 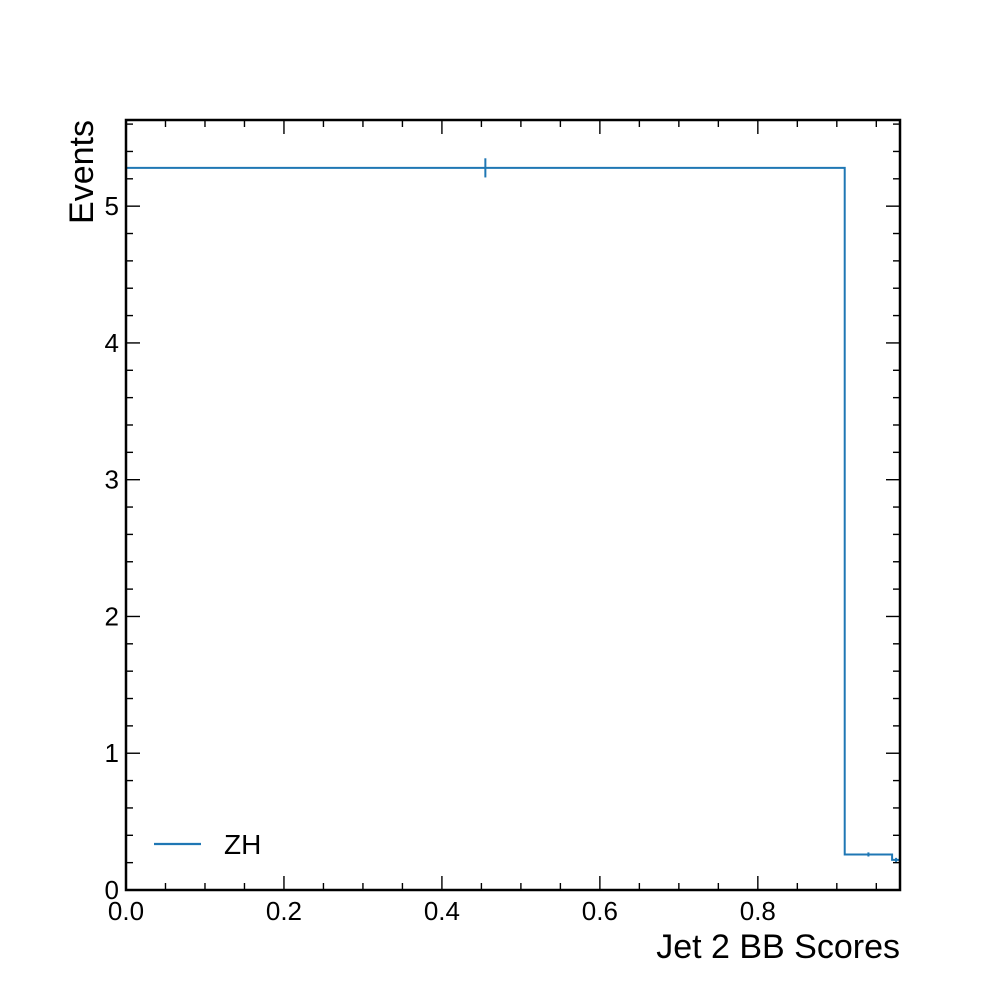 What do you see at coordinates (112, 548) in the screenshot?
I see `y-tick-labels: 0 1 2 3 4 5` at bounding box center [112, 548].